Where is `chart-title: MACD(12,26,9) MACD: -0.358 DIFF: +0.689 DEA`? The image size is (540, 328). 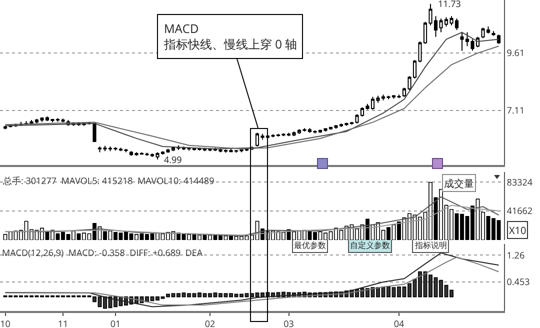 chart-title: MACD(12,26,9) MACD: -0.358 DIFF: +0.689 DEA is located at coordinates (102, 252).